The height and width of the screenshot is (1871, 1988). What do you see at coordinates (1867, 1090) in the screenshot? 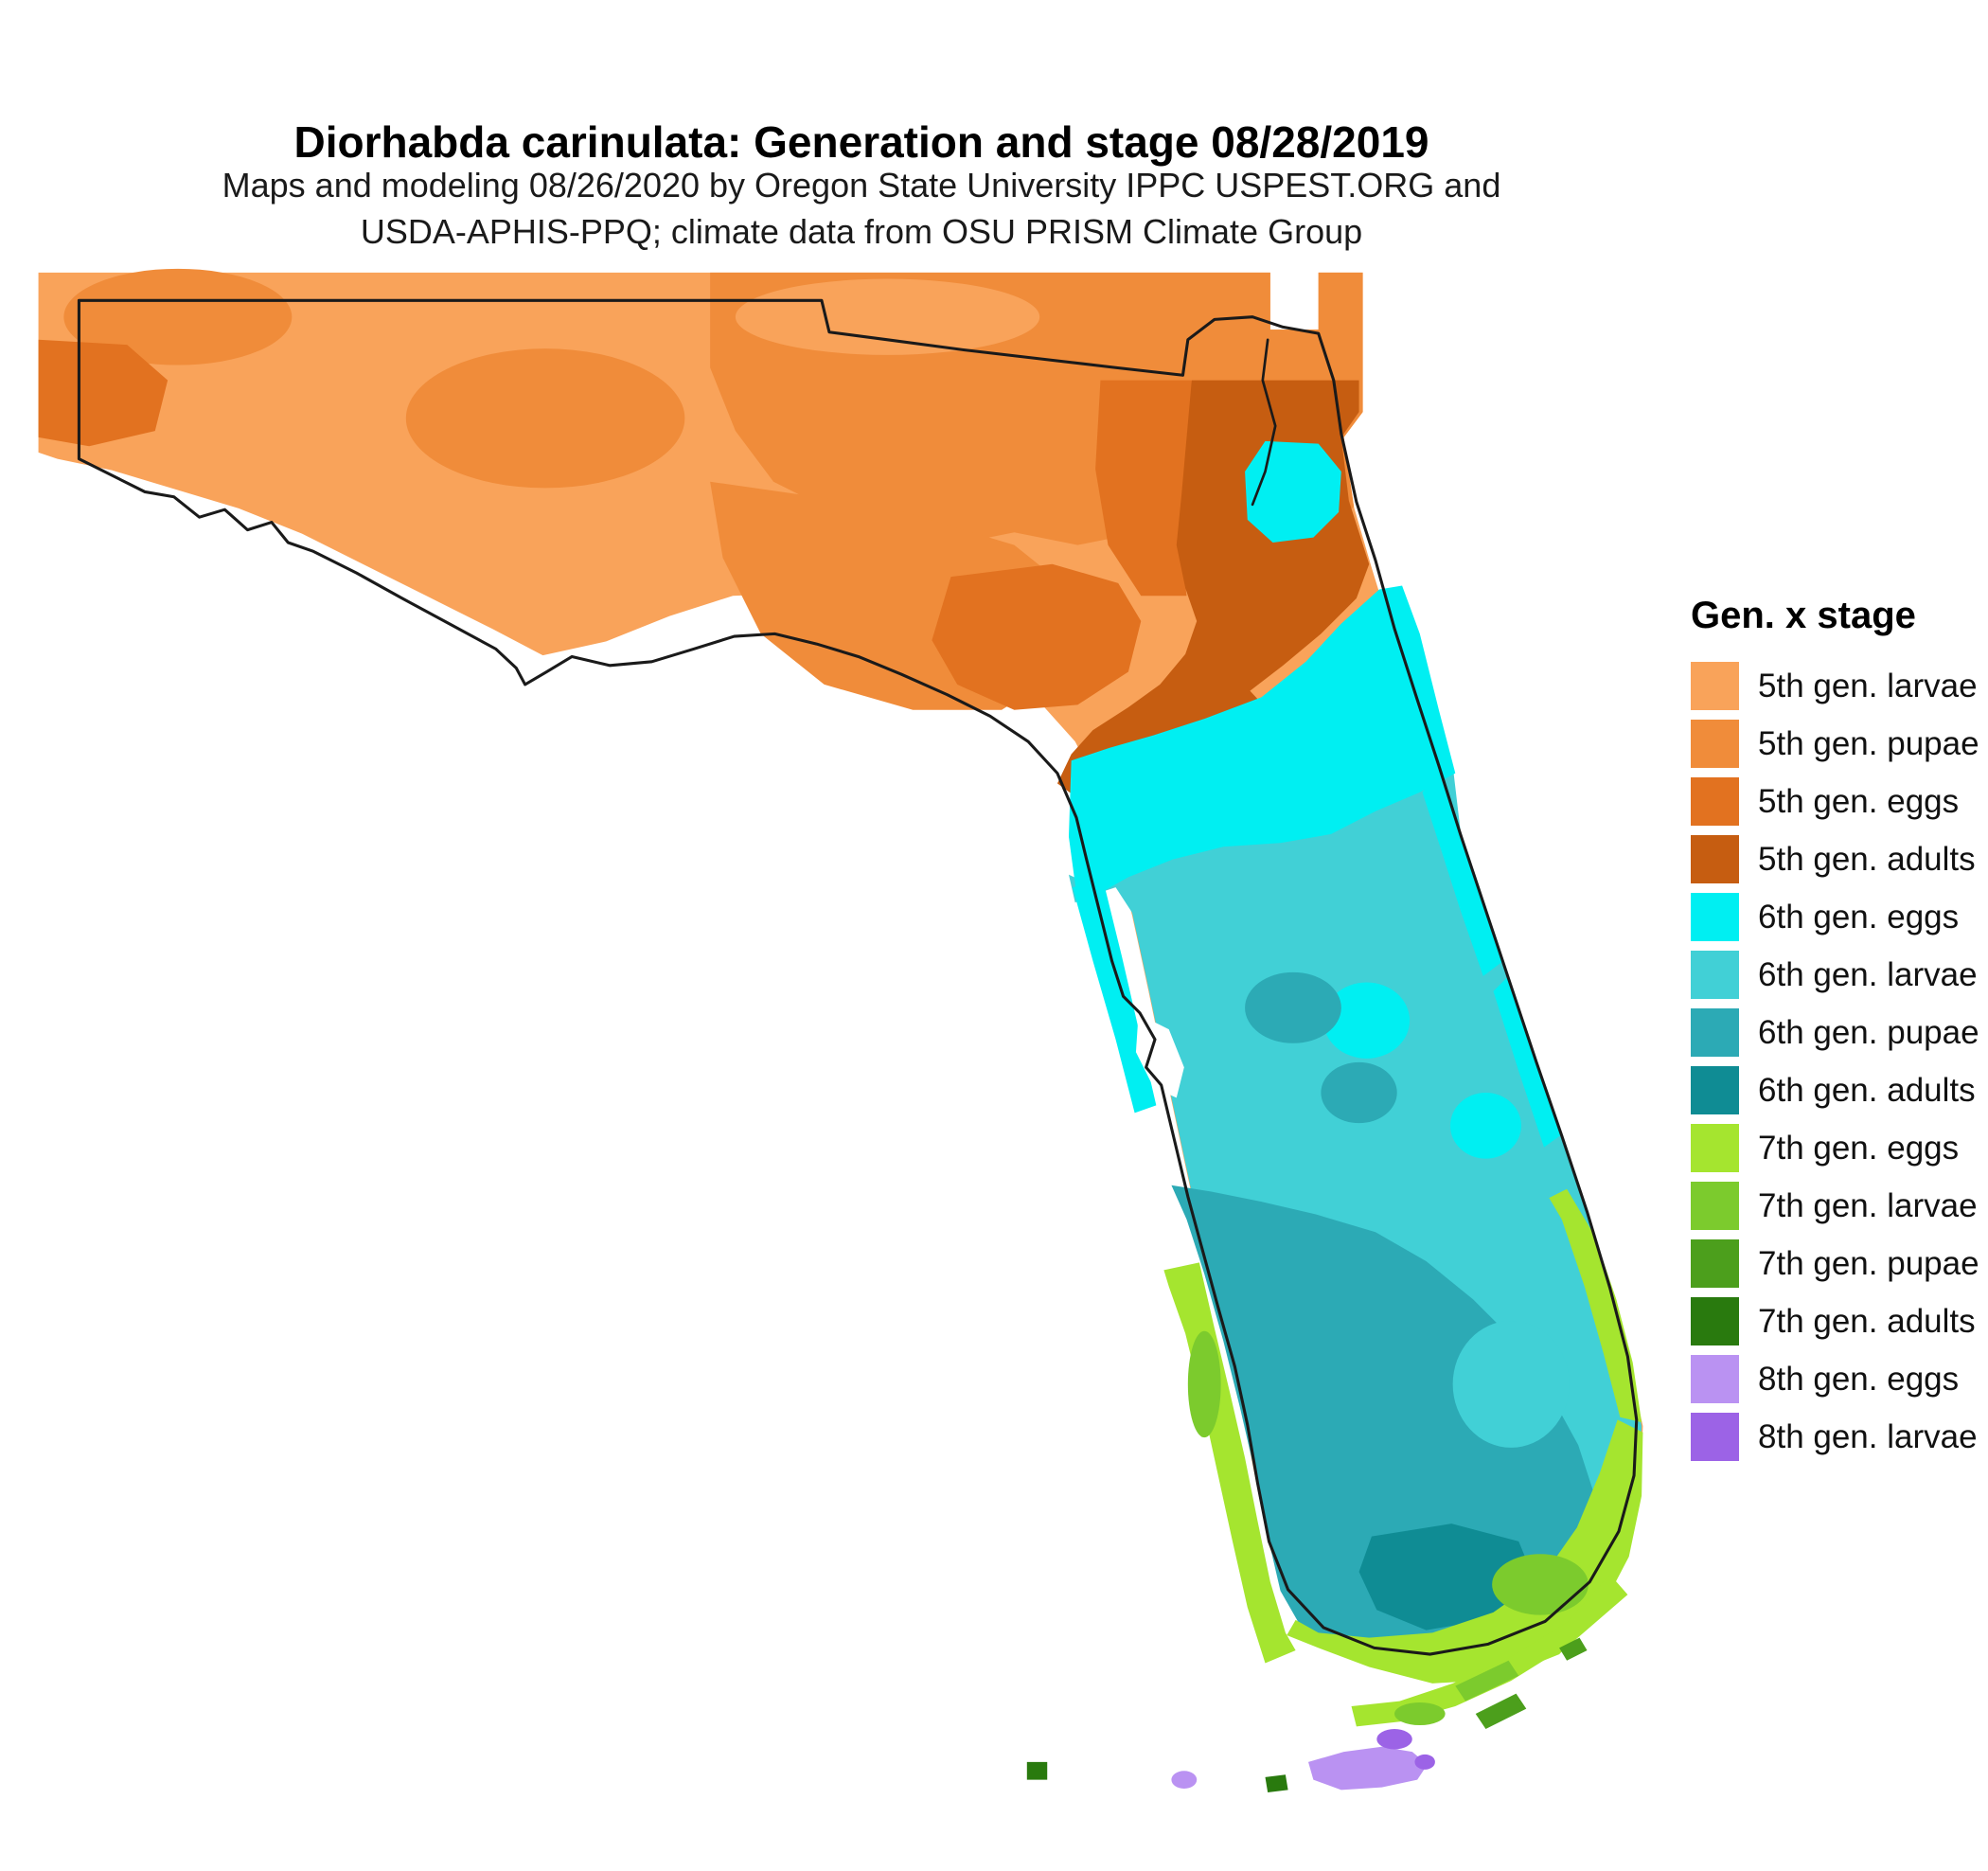
I see `legend-item-label: 6th gen. adults` at bounding box center [1867, 1090].